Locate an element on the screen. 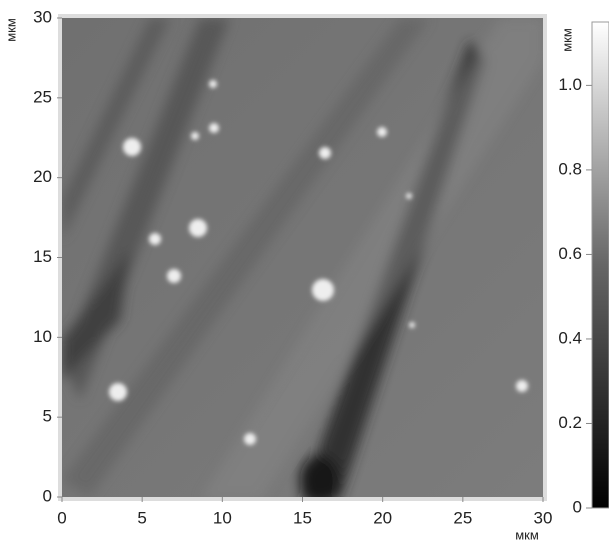 This screenshot has width=609, height=543. colorbar-tick-label: 1.0 is located at coordinates (570, 84).